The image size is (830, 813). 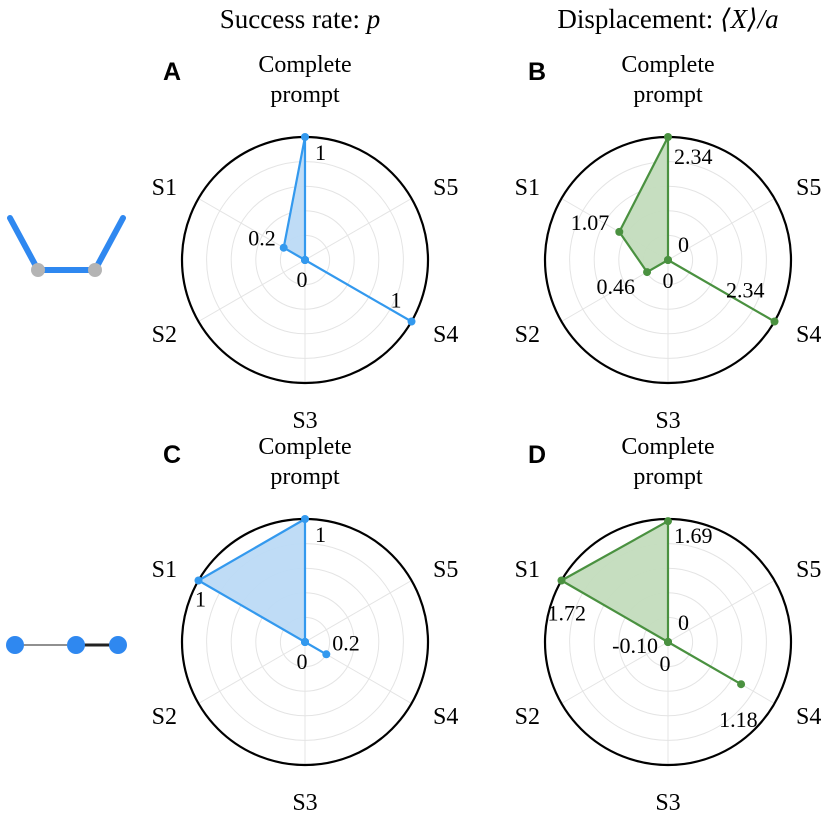 I want to click on panel-letter: D, so click(x=537, y=455).